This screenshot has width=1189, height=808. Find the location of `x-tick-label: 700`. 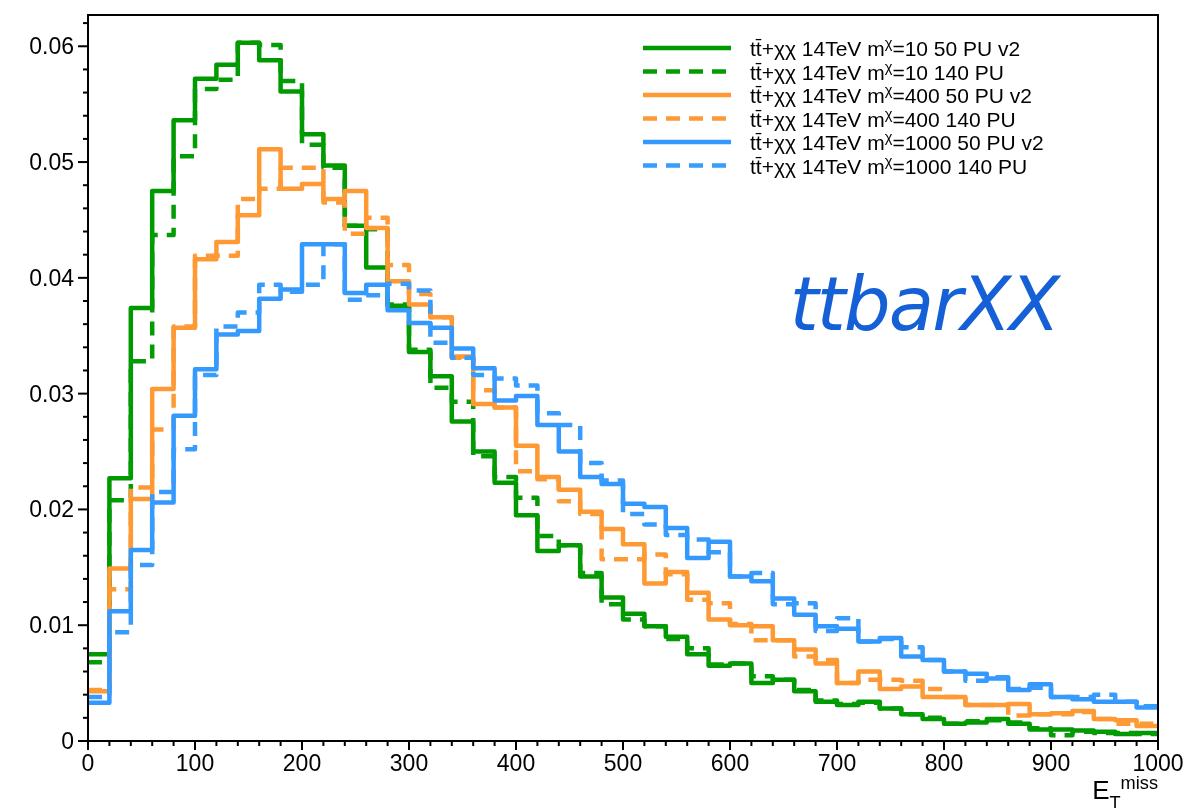

x-tick-label: 700 is located at coordinates (837, 763).